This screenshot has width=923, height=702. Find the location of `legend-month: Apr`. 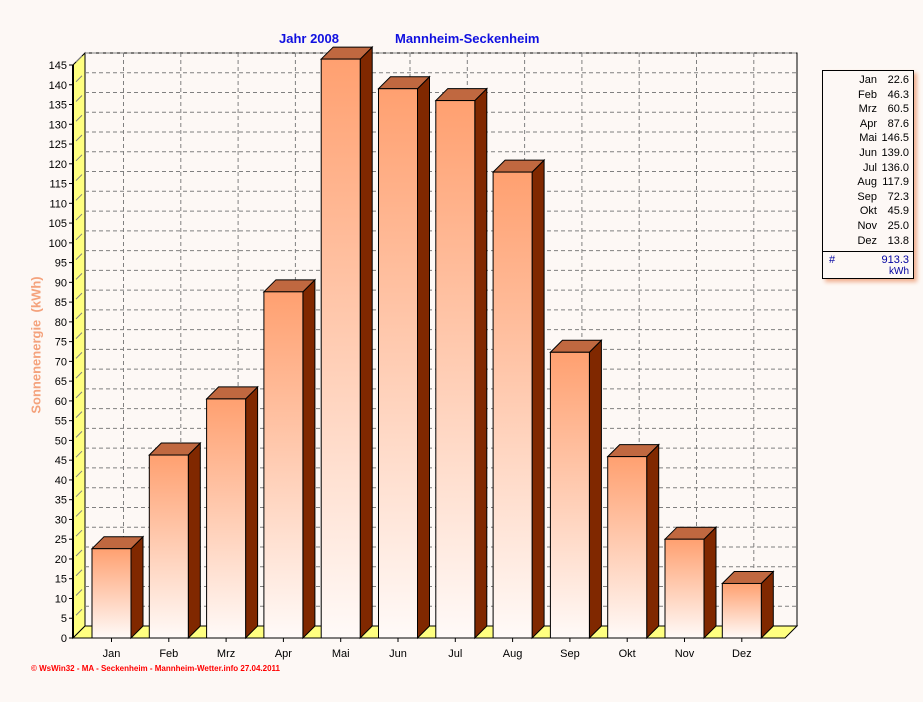

legend-month: Apr is located at coordinates (868, 123).